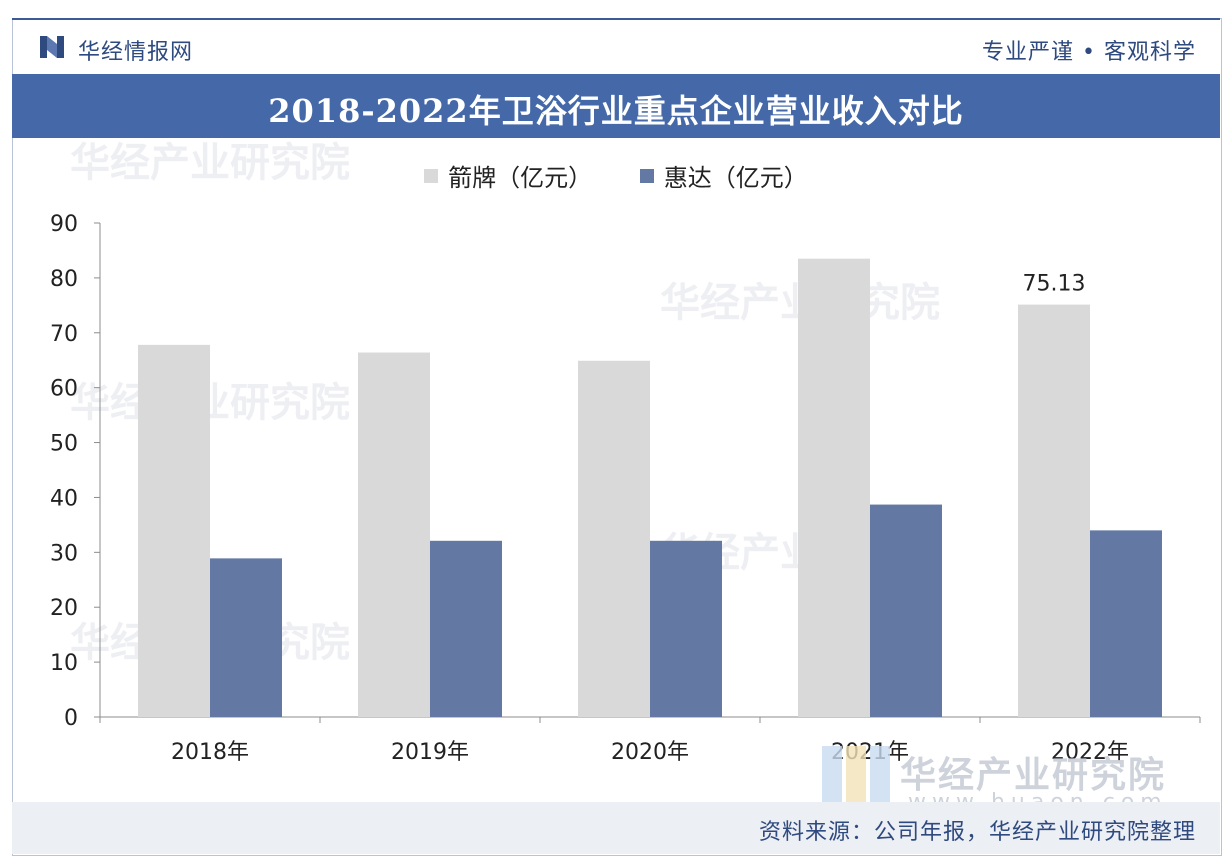  I want to click on y-tick-label: 30, so click(64, 553).